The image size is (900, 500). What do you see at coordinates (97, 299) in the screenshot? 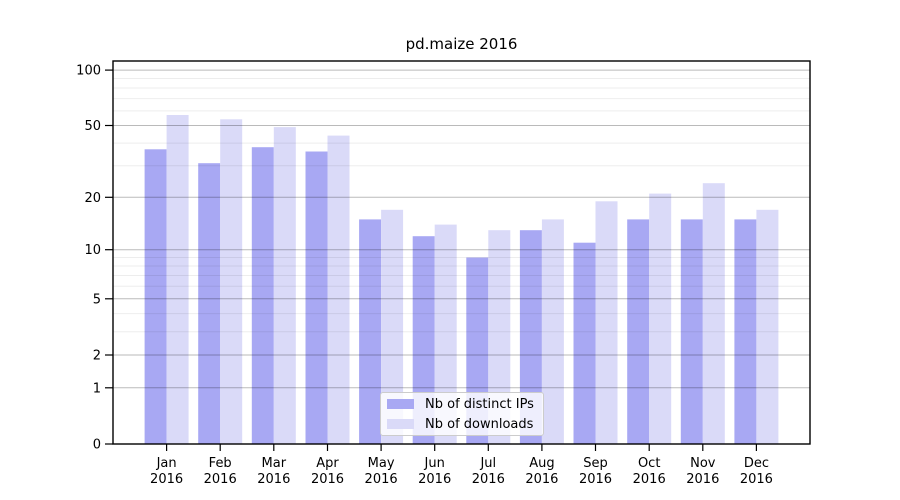
I see `y-tick-label: 5` at bounding box center [97, 299].